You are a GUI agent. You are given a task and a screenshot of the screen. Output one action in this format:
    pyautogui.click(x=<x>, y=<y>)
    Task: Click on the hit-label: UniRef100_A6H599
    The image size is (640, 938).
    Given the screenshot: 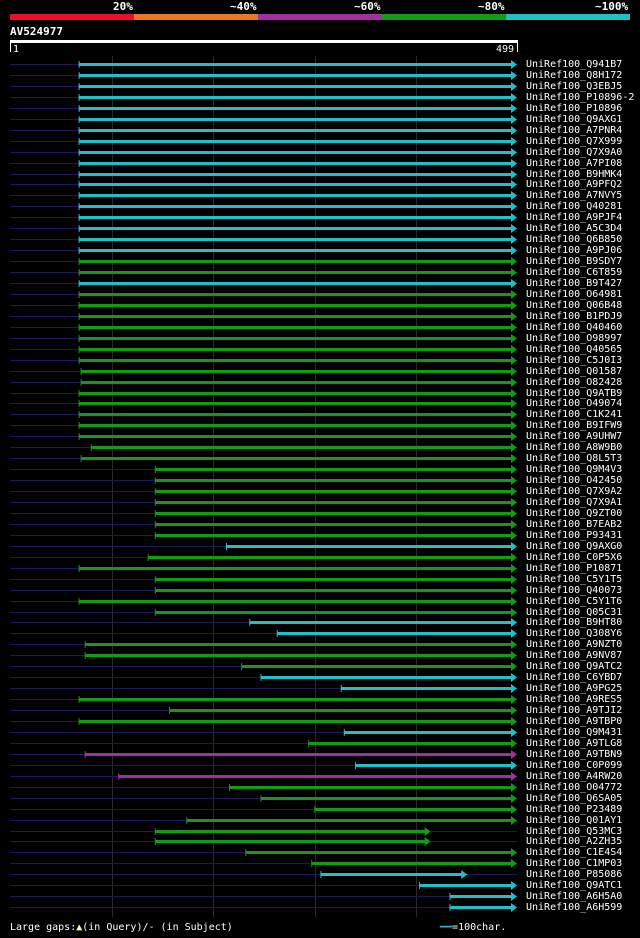 What is the action you would take?
    pyautogui.click(x=574, y=907)
    